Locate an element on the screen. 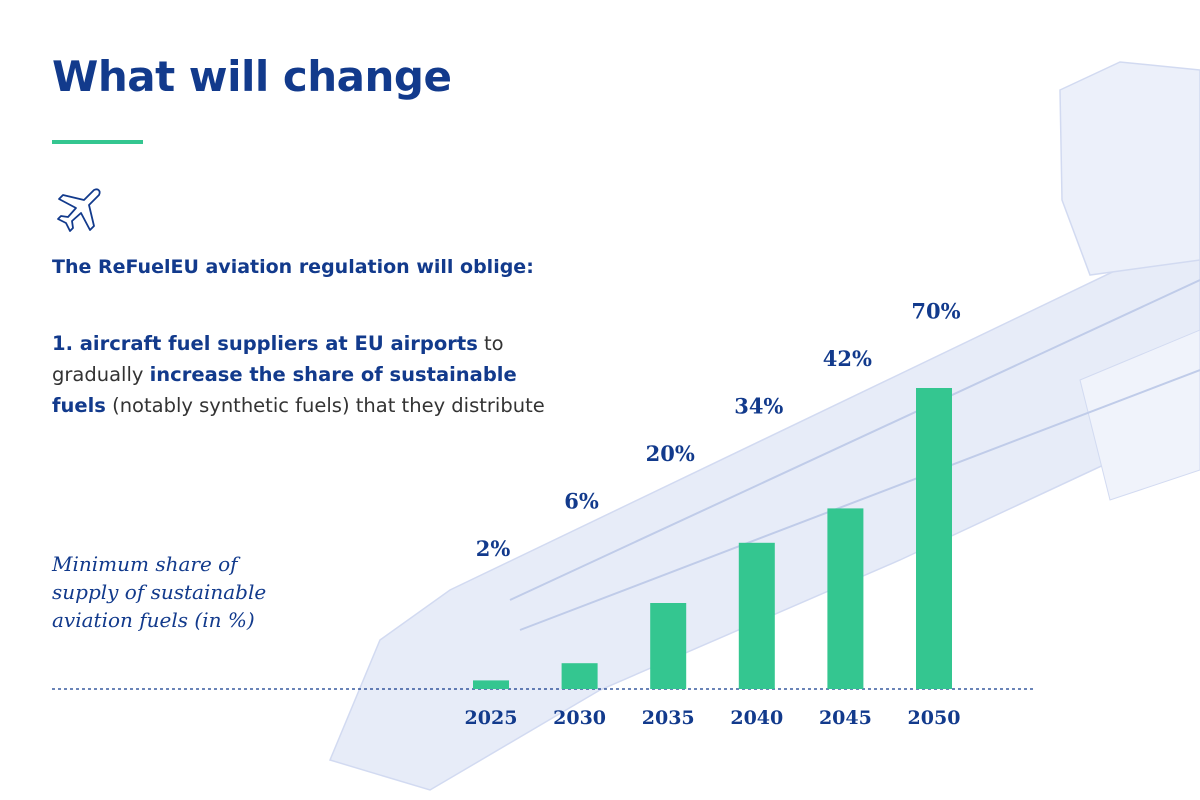  x-tick-label: 2050 is located at coordinates (934, 718).